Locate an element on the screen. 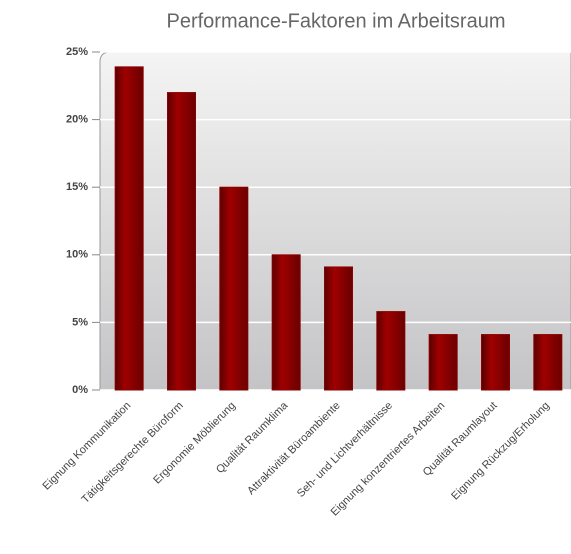 Image resolution: width=571 pixels, height=554 pixels. y-tick-label: 10% is located at coordinates (77, 255).